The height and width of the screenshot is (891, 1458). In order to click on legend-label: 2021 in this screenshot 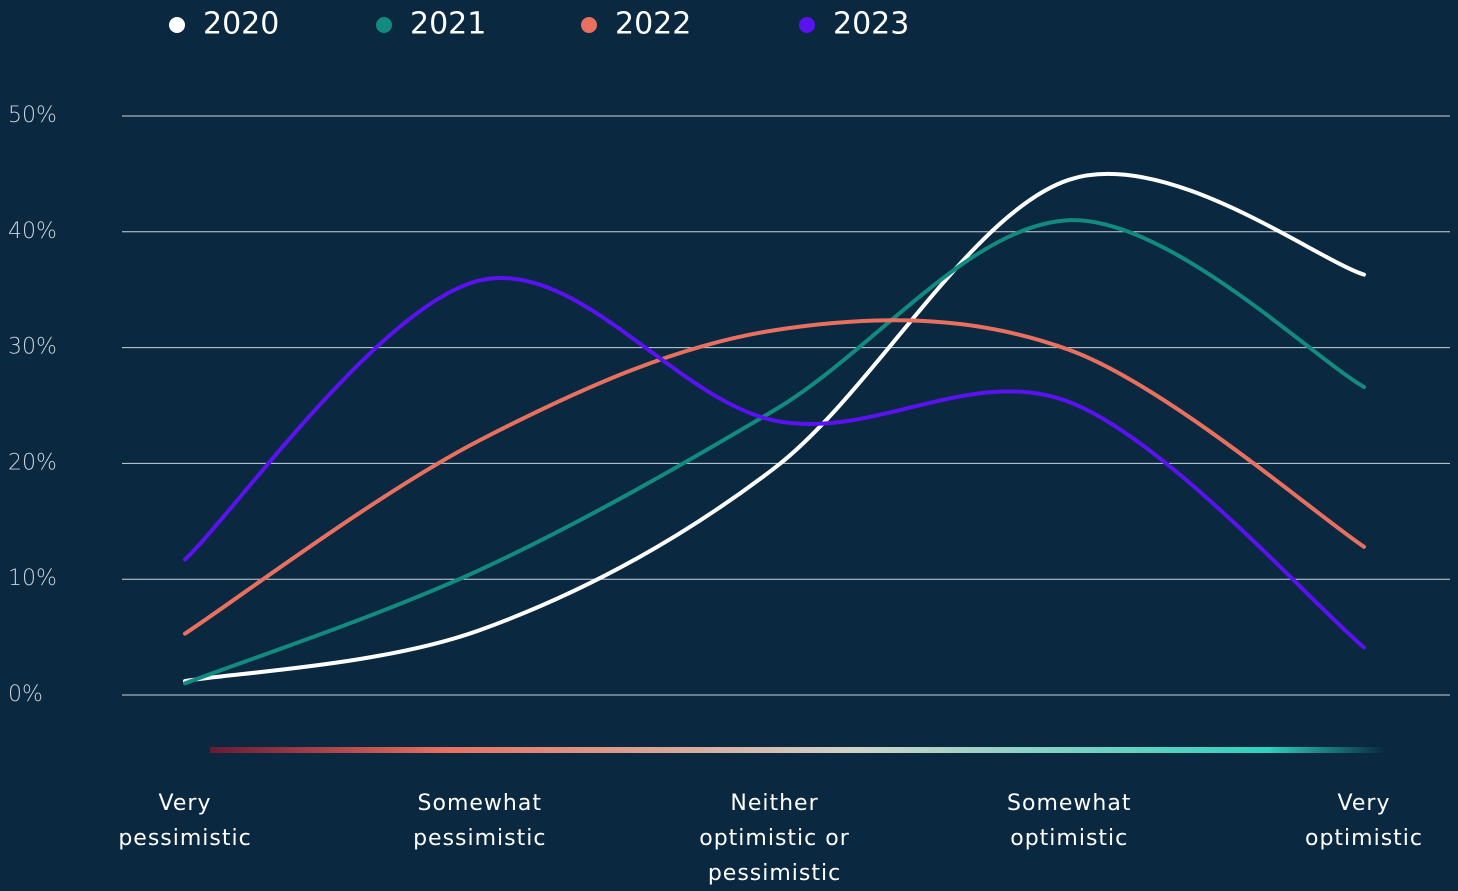, I will do `click(448, 24)`.